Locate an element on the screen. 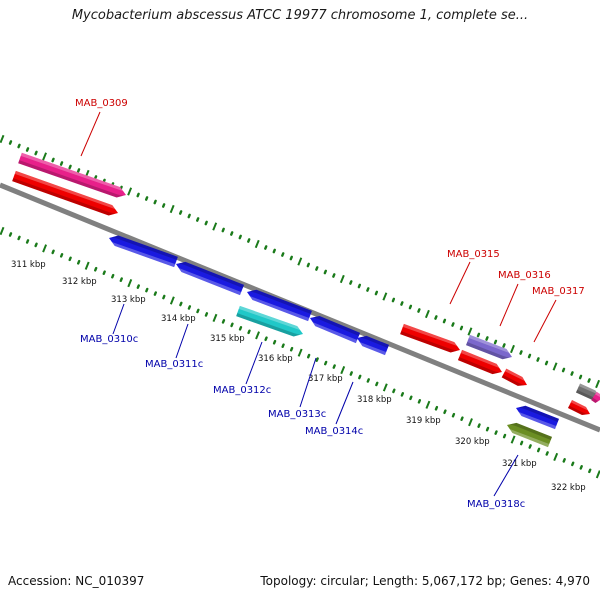 The width and height of the screenshot is (600, 600). gene-MAB_0318c is located at coordinates (529, 435).